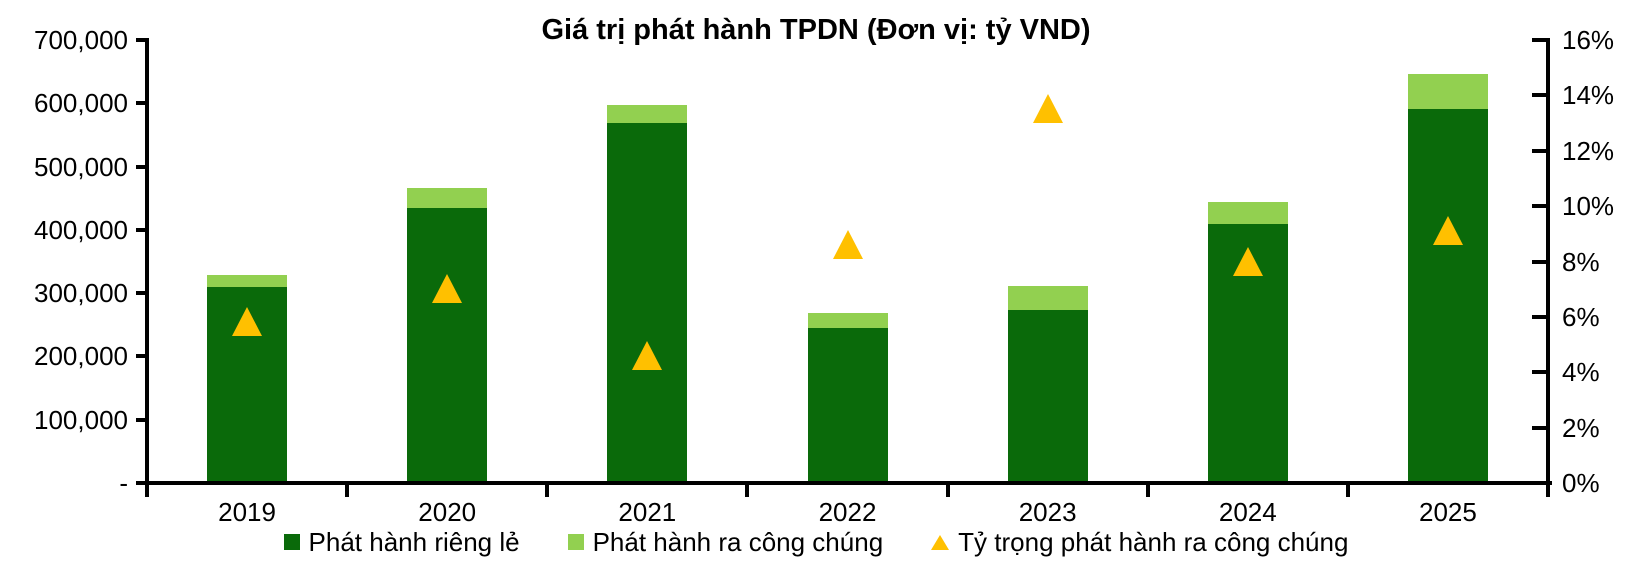  Describe the element at coordinates (1581, 427) in the screenshot. I see `y-axis-right-label: 2%` at that location.